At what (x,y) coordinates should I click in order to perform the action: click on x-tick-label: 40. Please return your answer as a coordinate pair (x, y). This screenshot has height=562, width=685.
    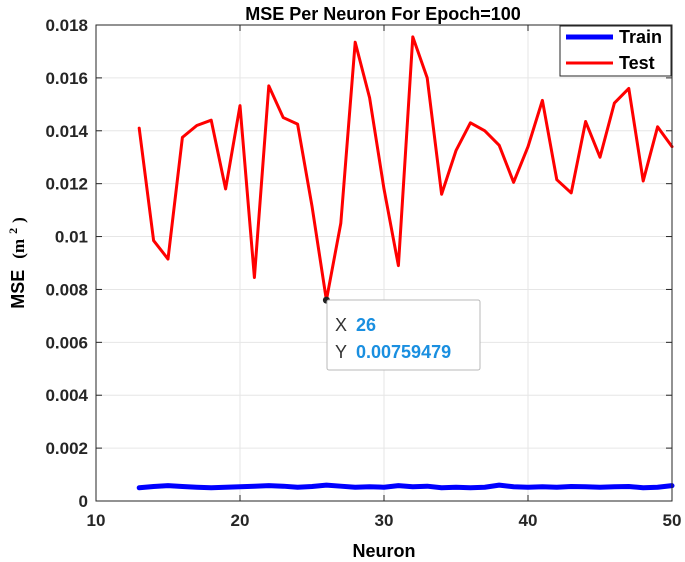
    Looking at the image, I should click on (528, 520).